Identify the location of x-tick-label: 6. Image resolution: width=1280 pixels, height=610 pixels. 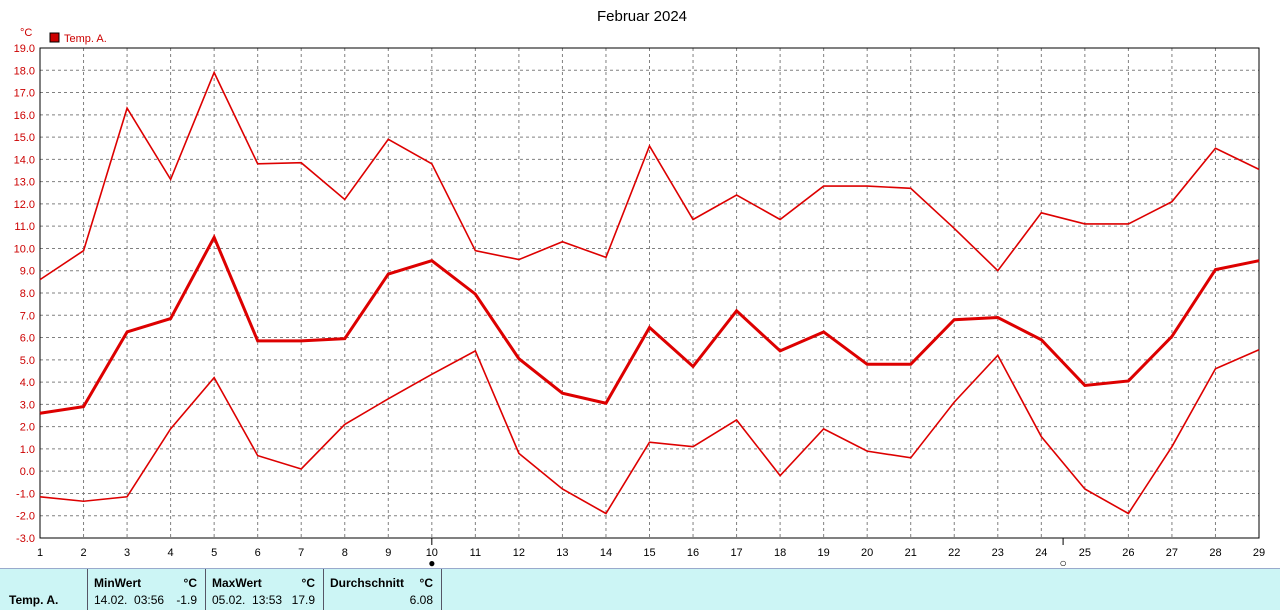
(258, 553).